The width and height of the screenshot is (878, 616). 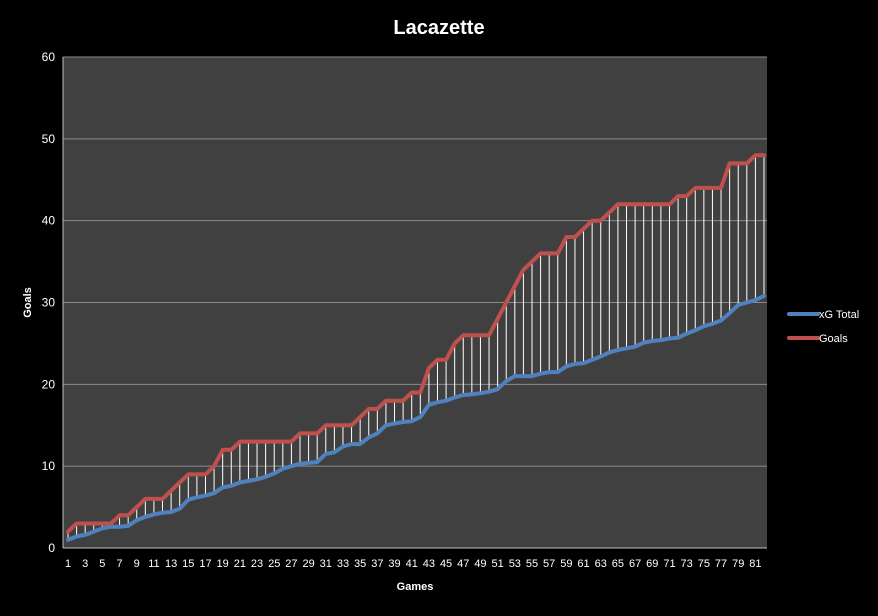 What do you see at coordinates (85, 564) in the screenshot?
I see `x-tick-label: 3` at bounding box center [85, 564].